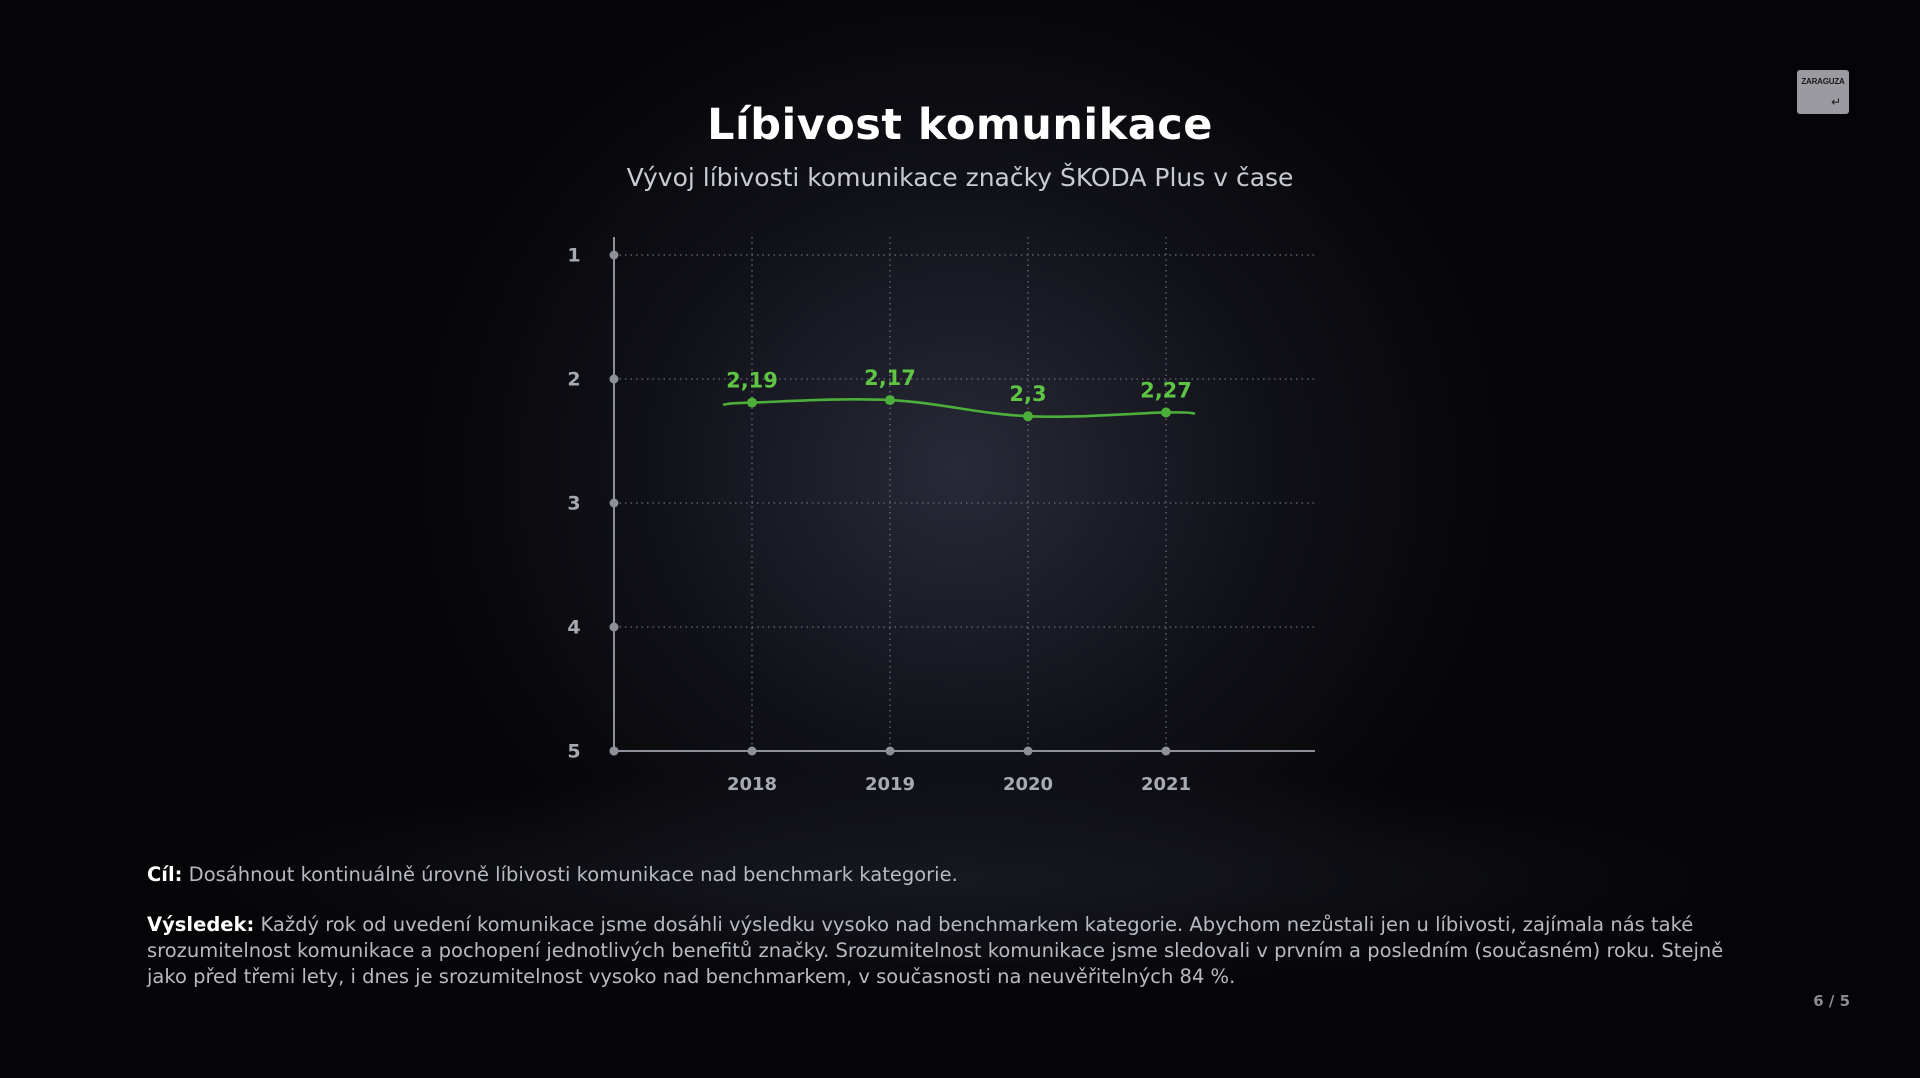 The image size is (1920, 1078). What do you see at coordinates (573, 628) in the screenshot?
I see `y-tick-label: 4` at bounding box center [573, 628].